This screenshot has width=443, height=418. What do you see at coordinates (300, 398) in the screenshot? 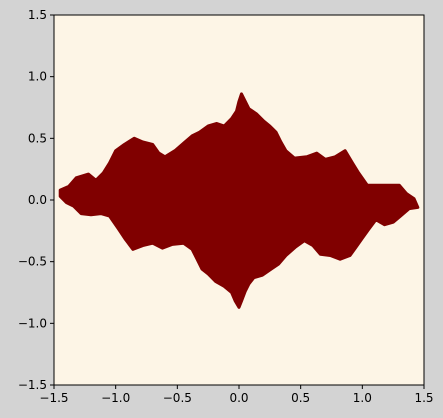
I see `x-tick-label: 0.5` at bounding box center [300, 398].